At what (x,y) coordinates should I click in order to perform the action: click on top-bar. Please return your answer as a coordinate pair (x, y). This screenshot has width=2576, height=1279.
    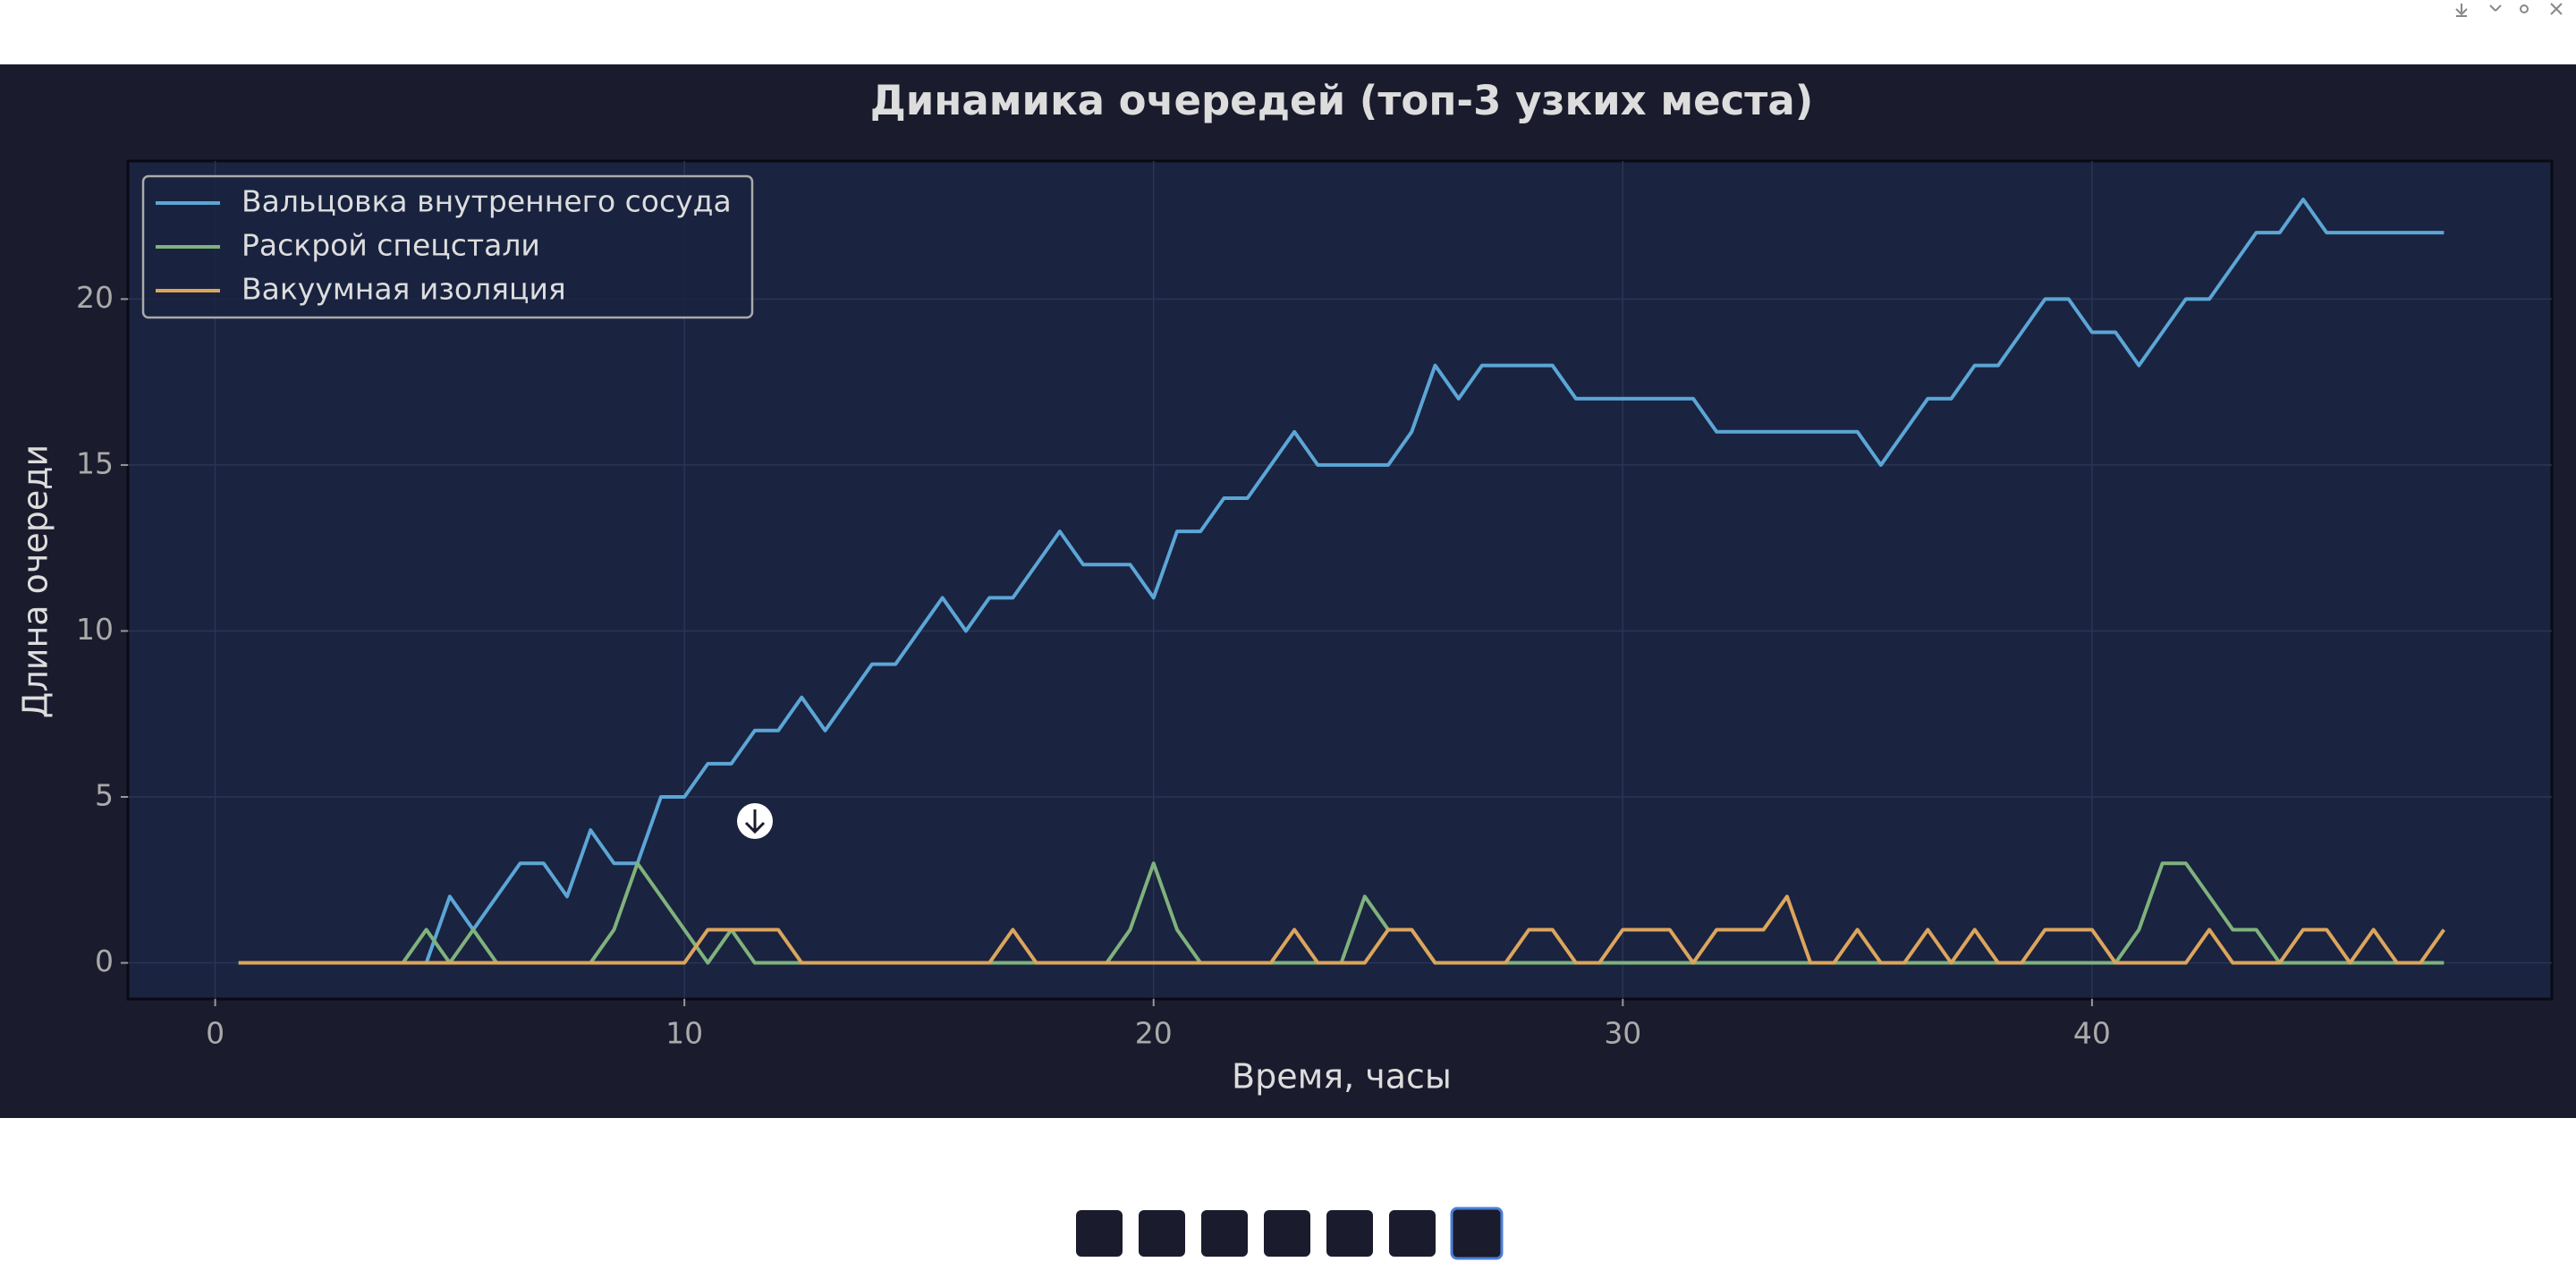
    Looking at the image, I should click on (1288, 32).